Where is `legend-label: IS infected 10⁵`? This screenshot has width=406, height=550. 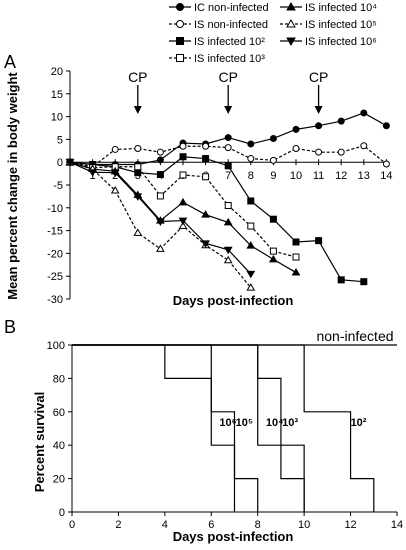
legend-label: IS infected 10⁵ is located at coordinates (341, 25).